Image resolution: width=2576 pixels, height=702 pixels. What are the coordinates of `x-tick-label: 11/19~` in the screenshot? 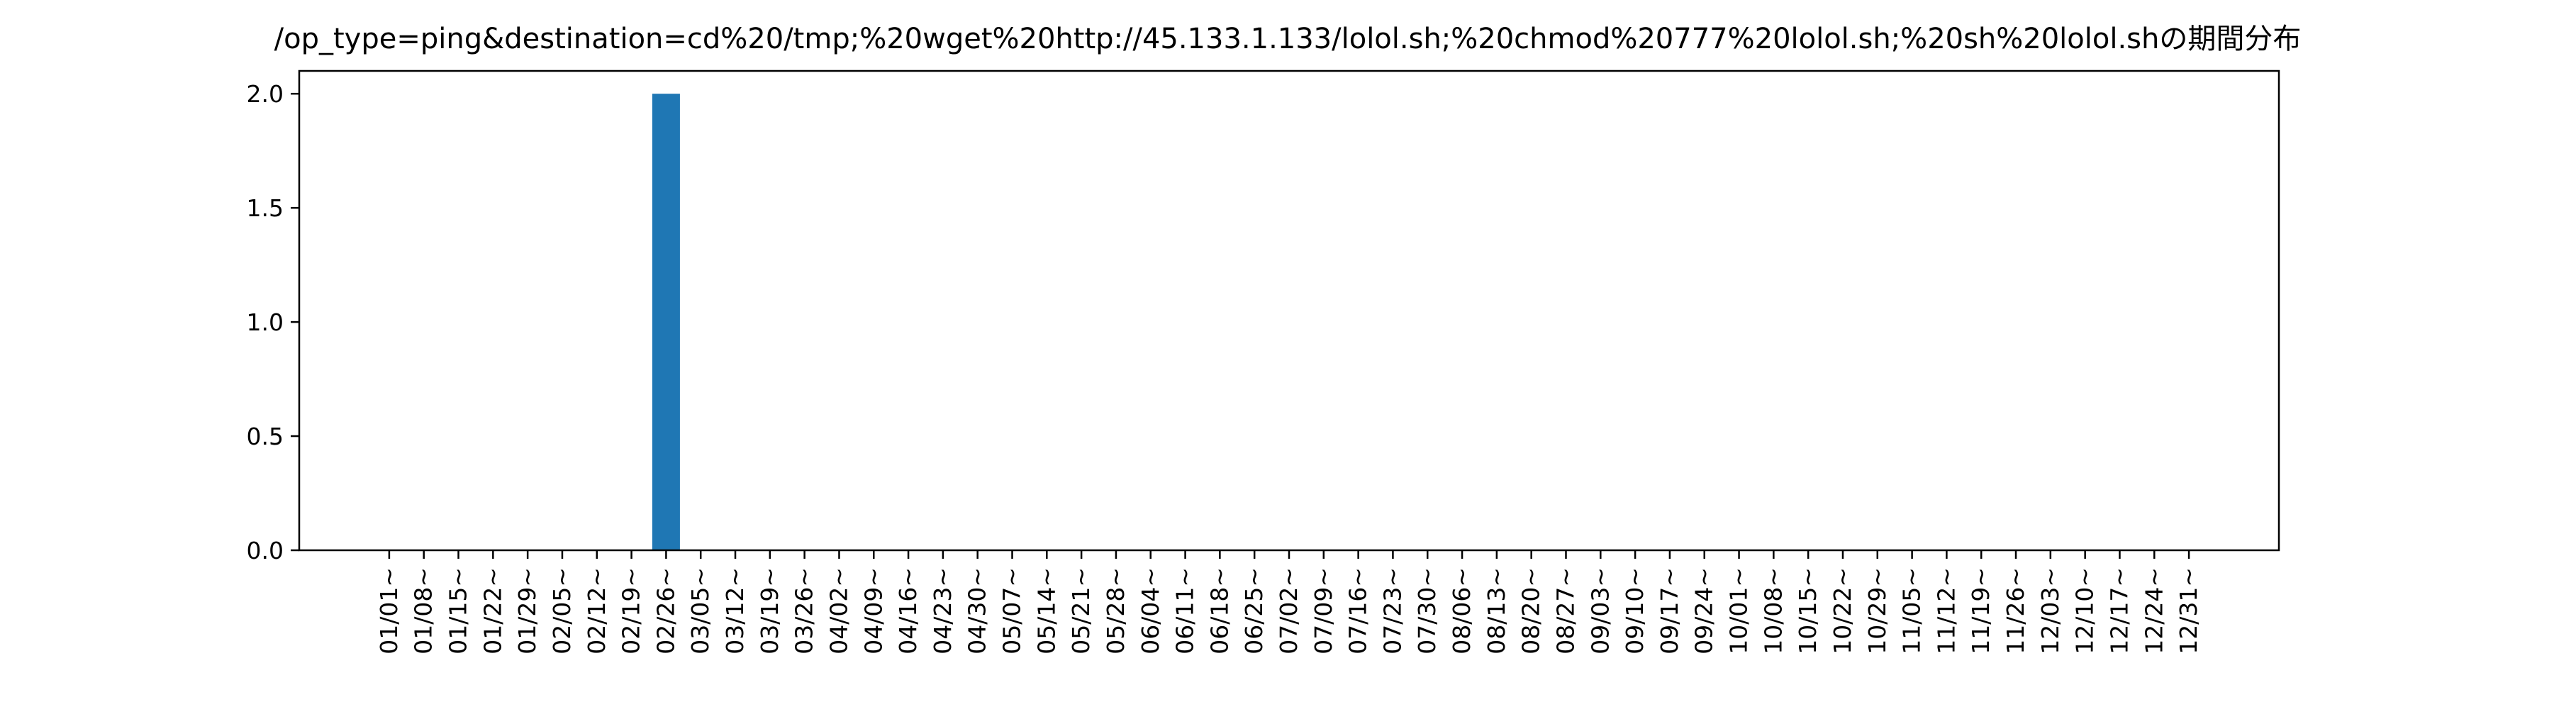 It's located at (1981, 611).